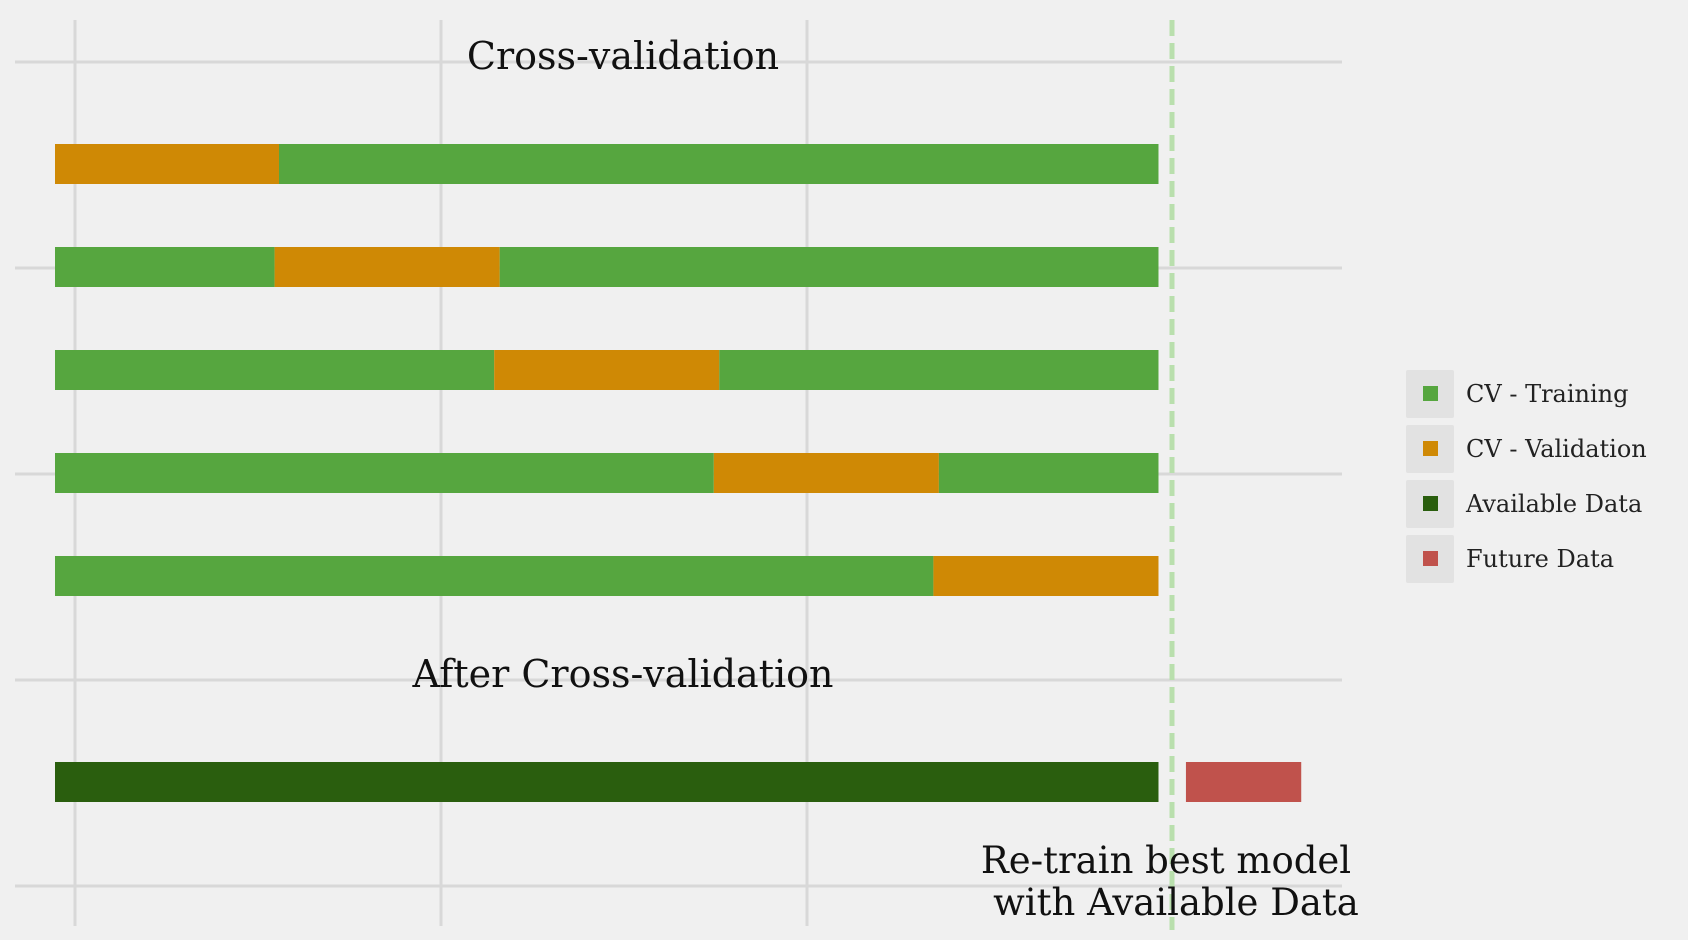 The image size is (1688, 940). I want to click on bar-segment-fold-1-cv-training, so click(718, 164).